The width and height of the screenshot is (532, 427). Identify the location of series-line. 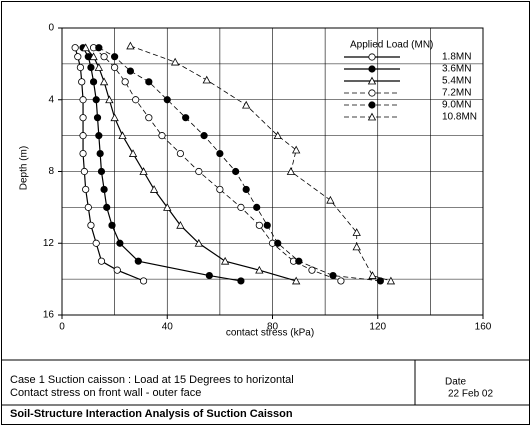
(109, 164).